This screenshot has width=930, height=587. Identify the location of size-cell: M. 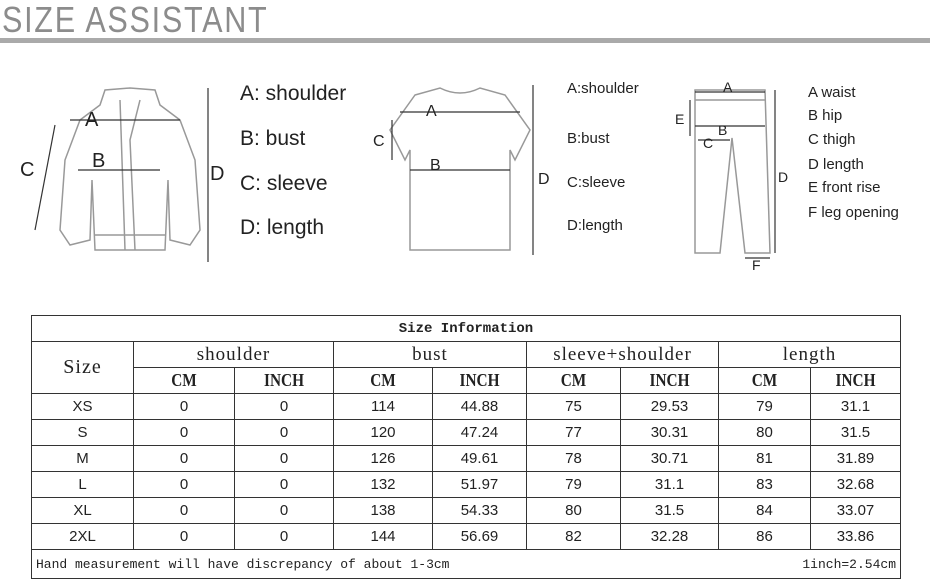
(82, 458).